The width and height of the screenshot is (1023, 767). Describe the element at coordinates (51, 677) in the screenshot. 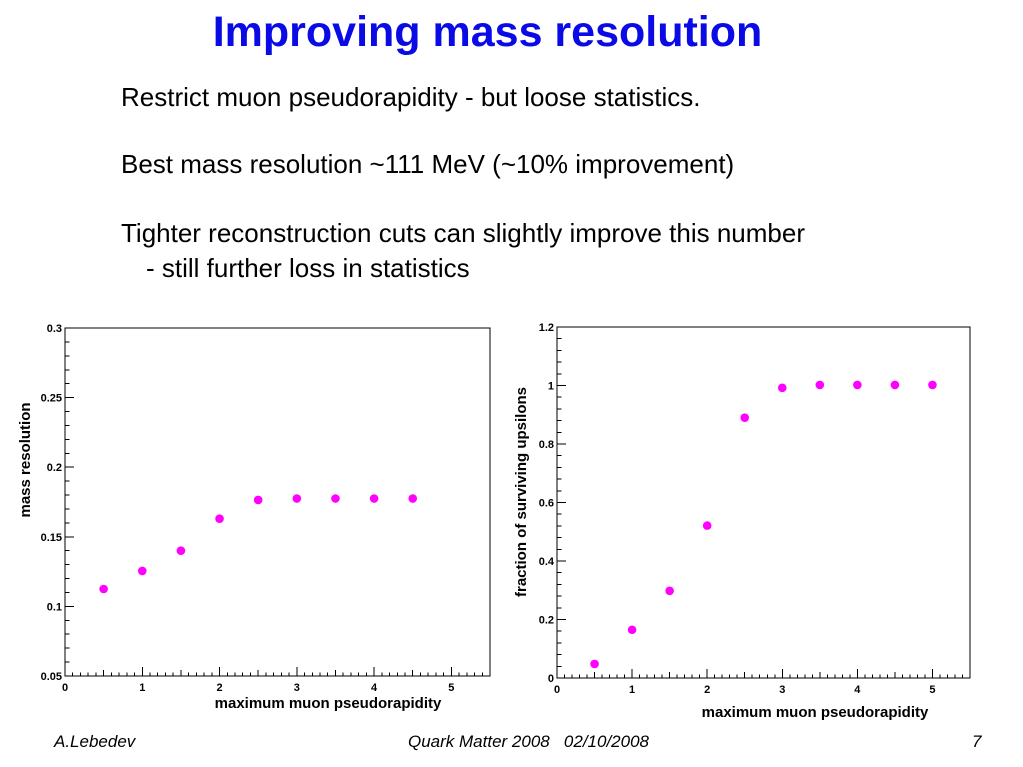

I see `y-tick-label: 0.05` at that location.